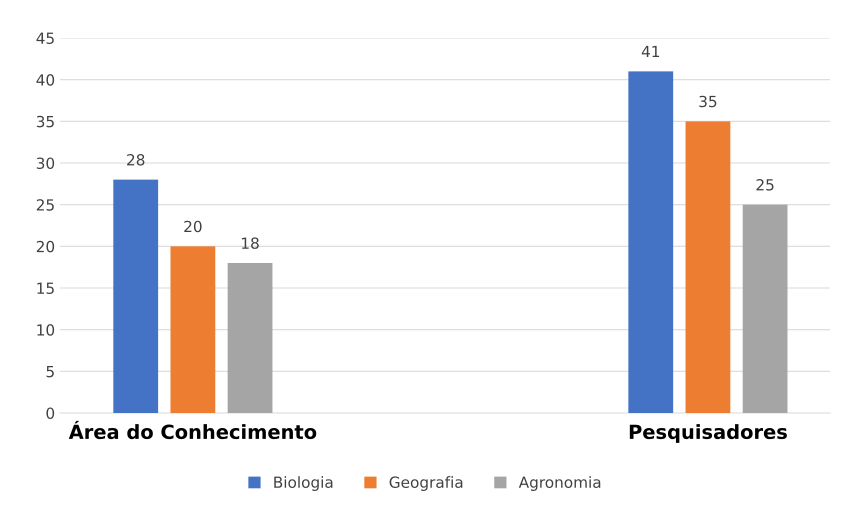 The height and width of the screenshot is (515, 850). Describe the element at coordinates (250, 243) in the screenshot. I see `data-label: 18` at that location.